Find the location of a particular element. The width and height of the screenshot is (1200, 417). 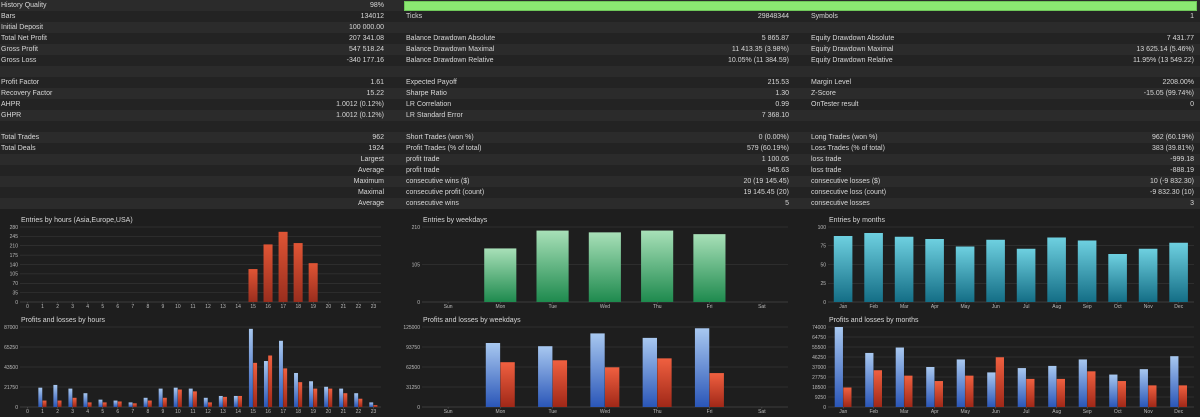

stat-value: 383 (39.81%) is located at coordinates (1172, 148).